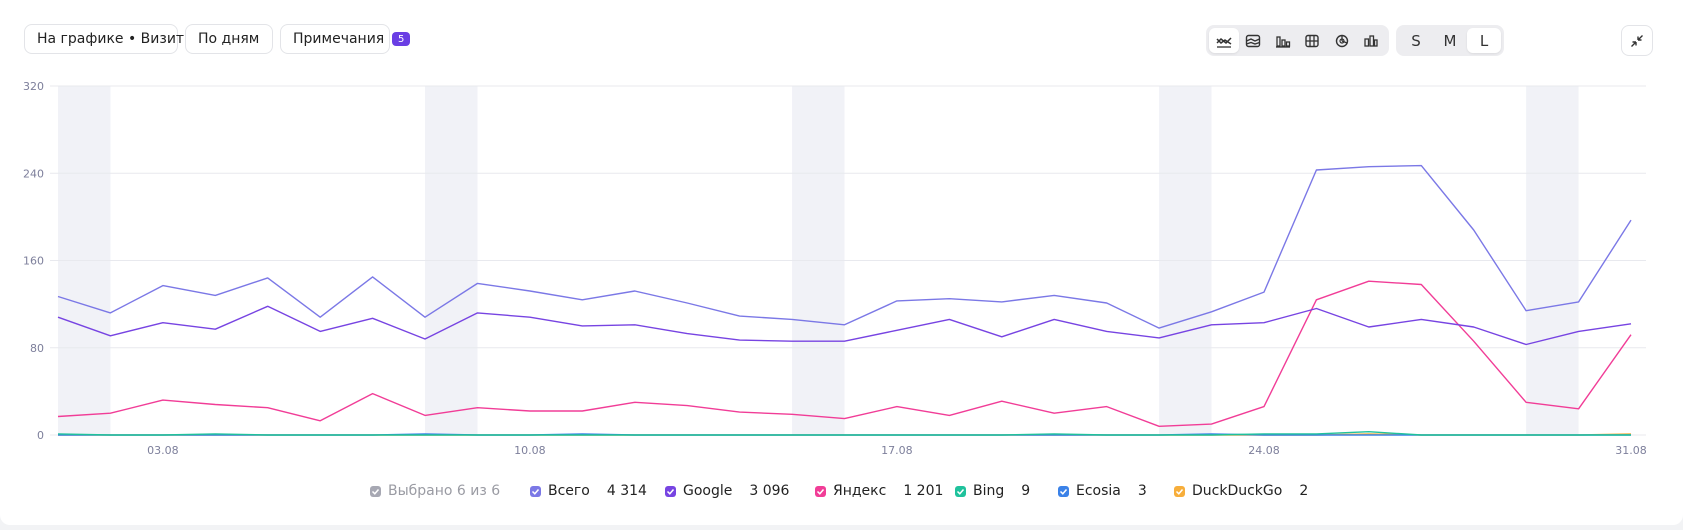  Describe the element at coordinates (1342, 40) in the screenshot. I see `pie-chart-icon` at that location.